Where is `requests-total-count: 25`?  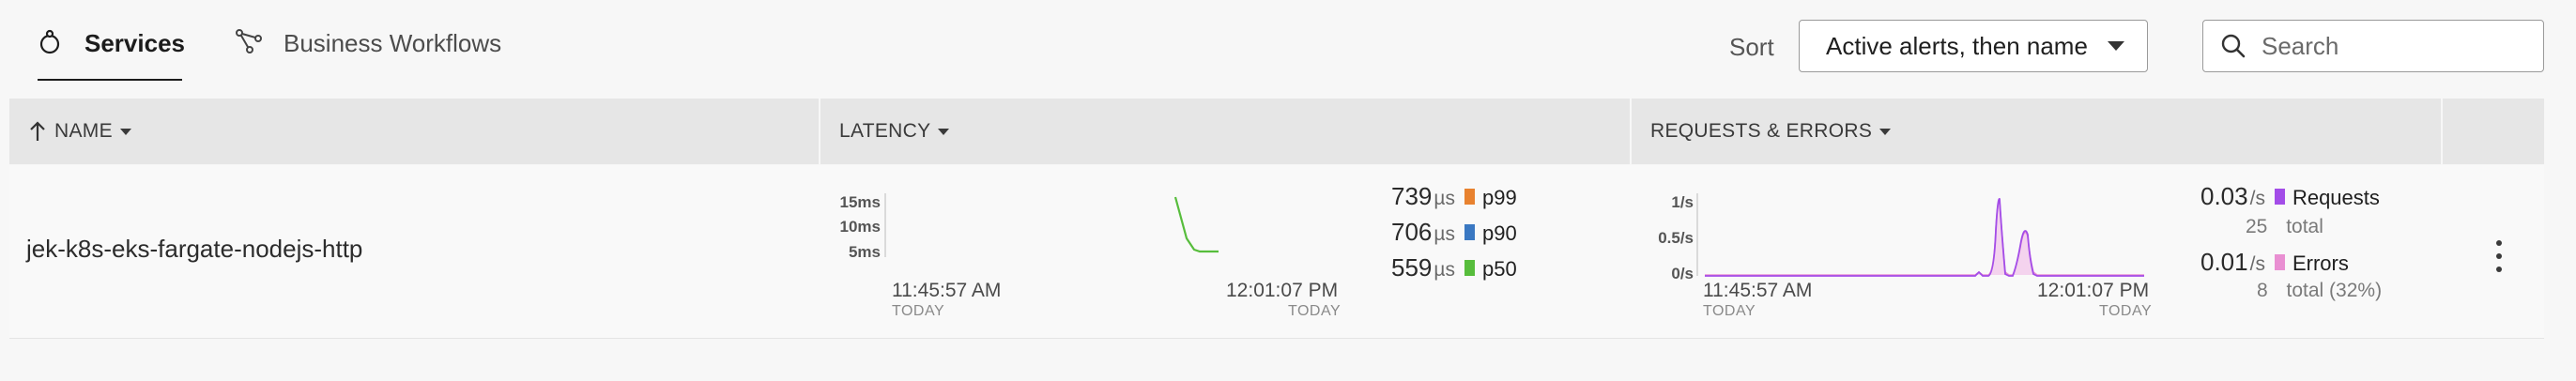
requests-total-count: 25 is located at coordinates (2257, 226).